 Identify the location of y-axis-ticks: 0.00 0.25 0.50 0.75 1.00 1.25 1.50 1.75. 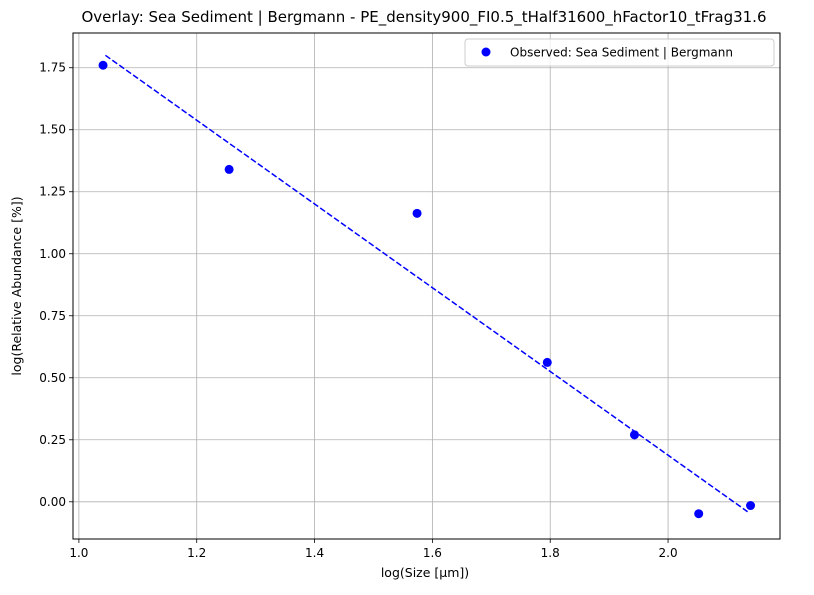
(56, 285).